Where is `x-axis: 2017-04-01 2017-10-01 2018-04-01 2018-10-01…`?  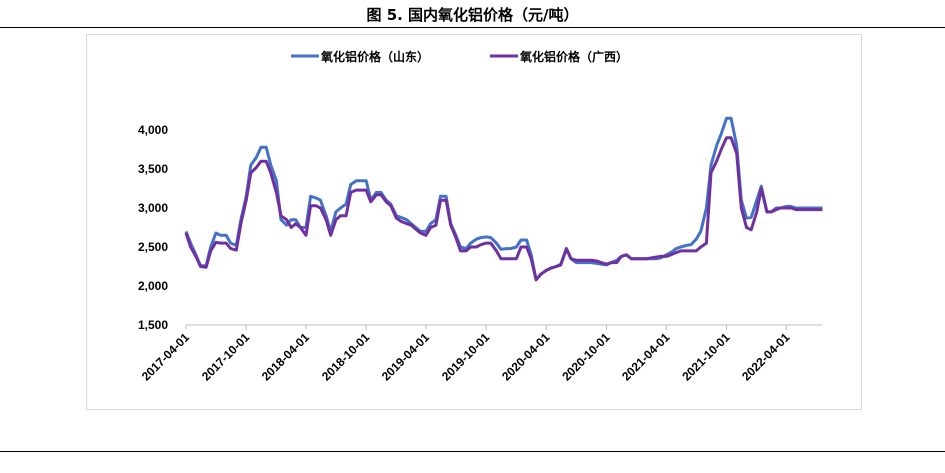
x-axis: 2017-04-01 2017-10-01 2018-04-01 2018-10-01… is located at coordinates (481, 354).